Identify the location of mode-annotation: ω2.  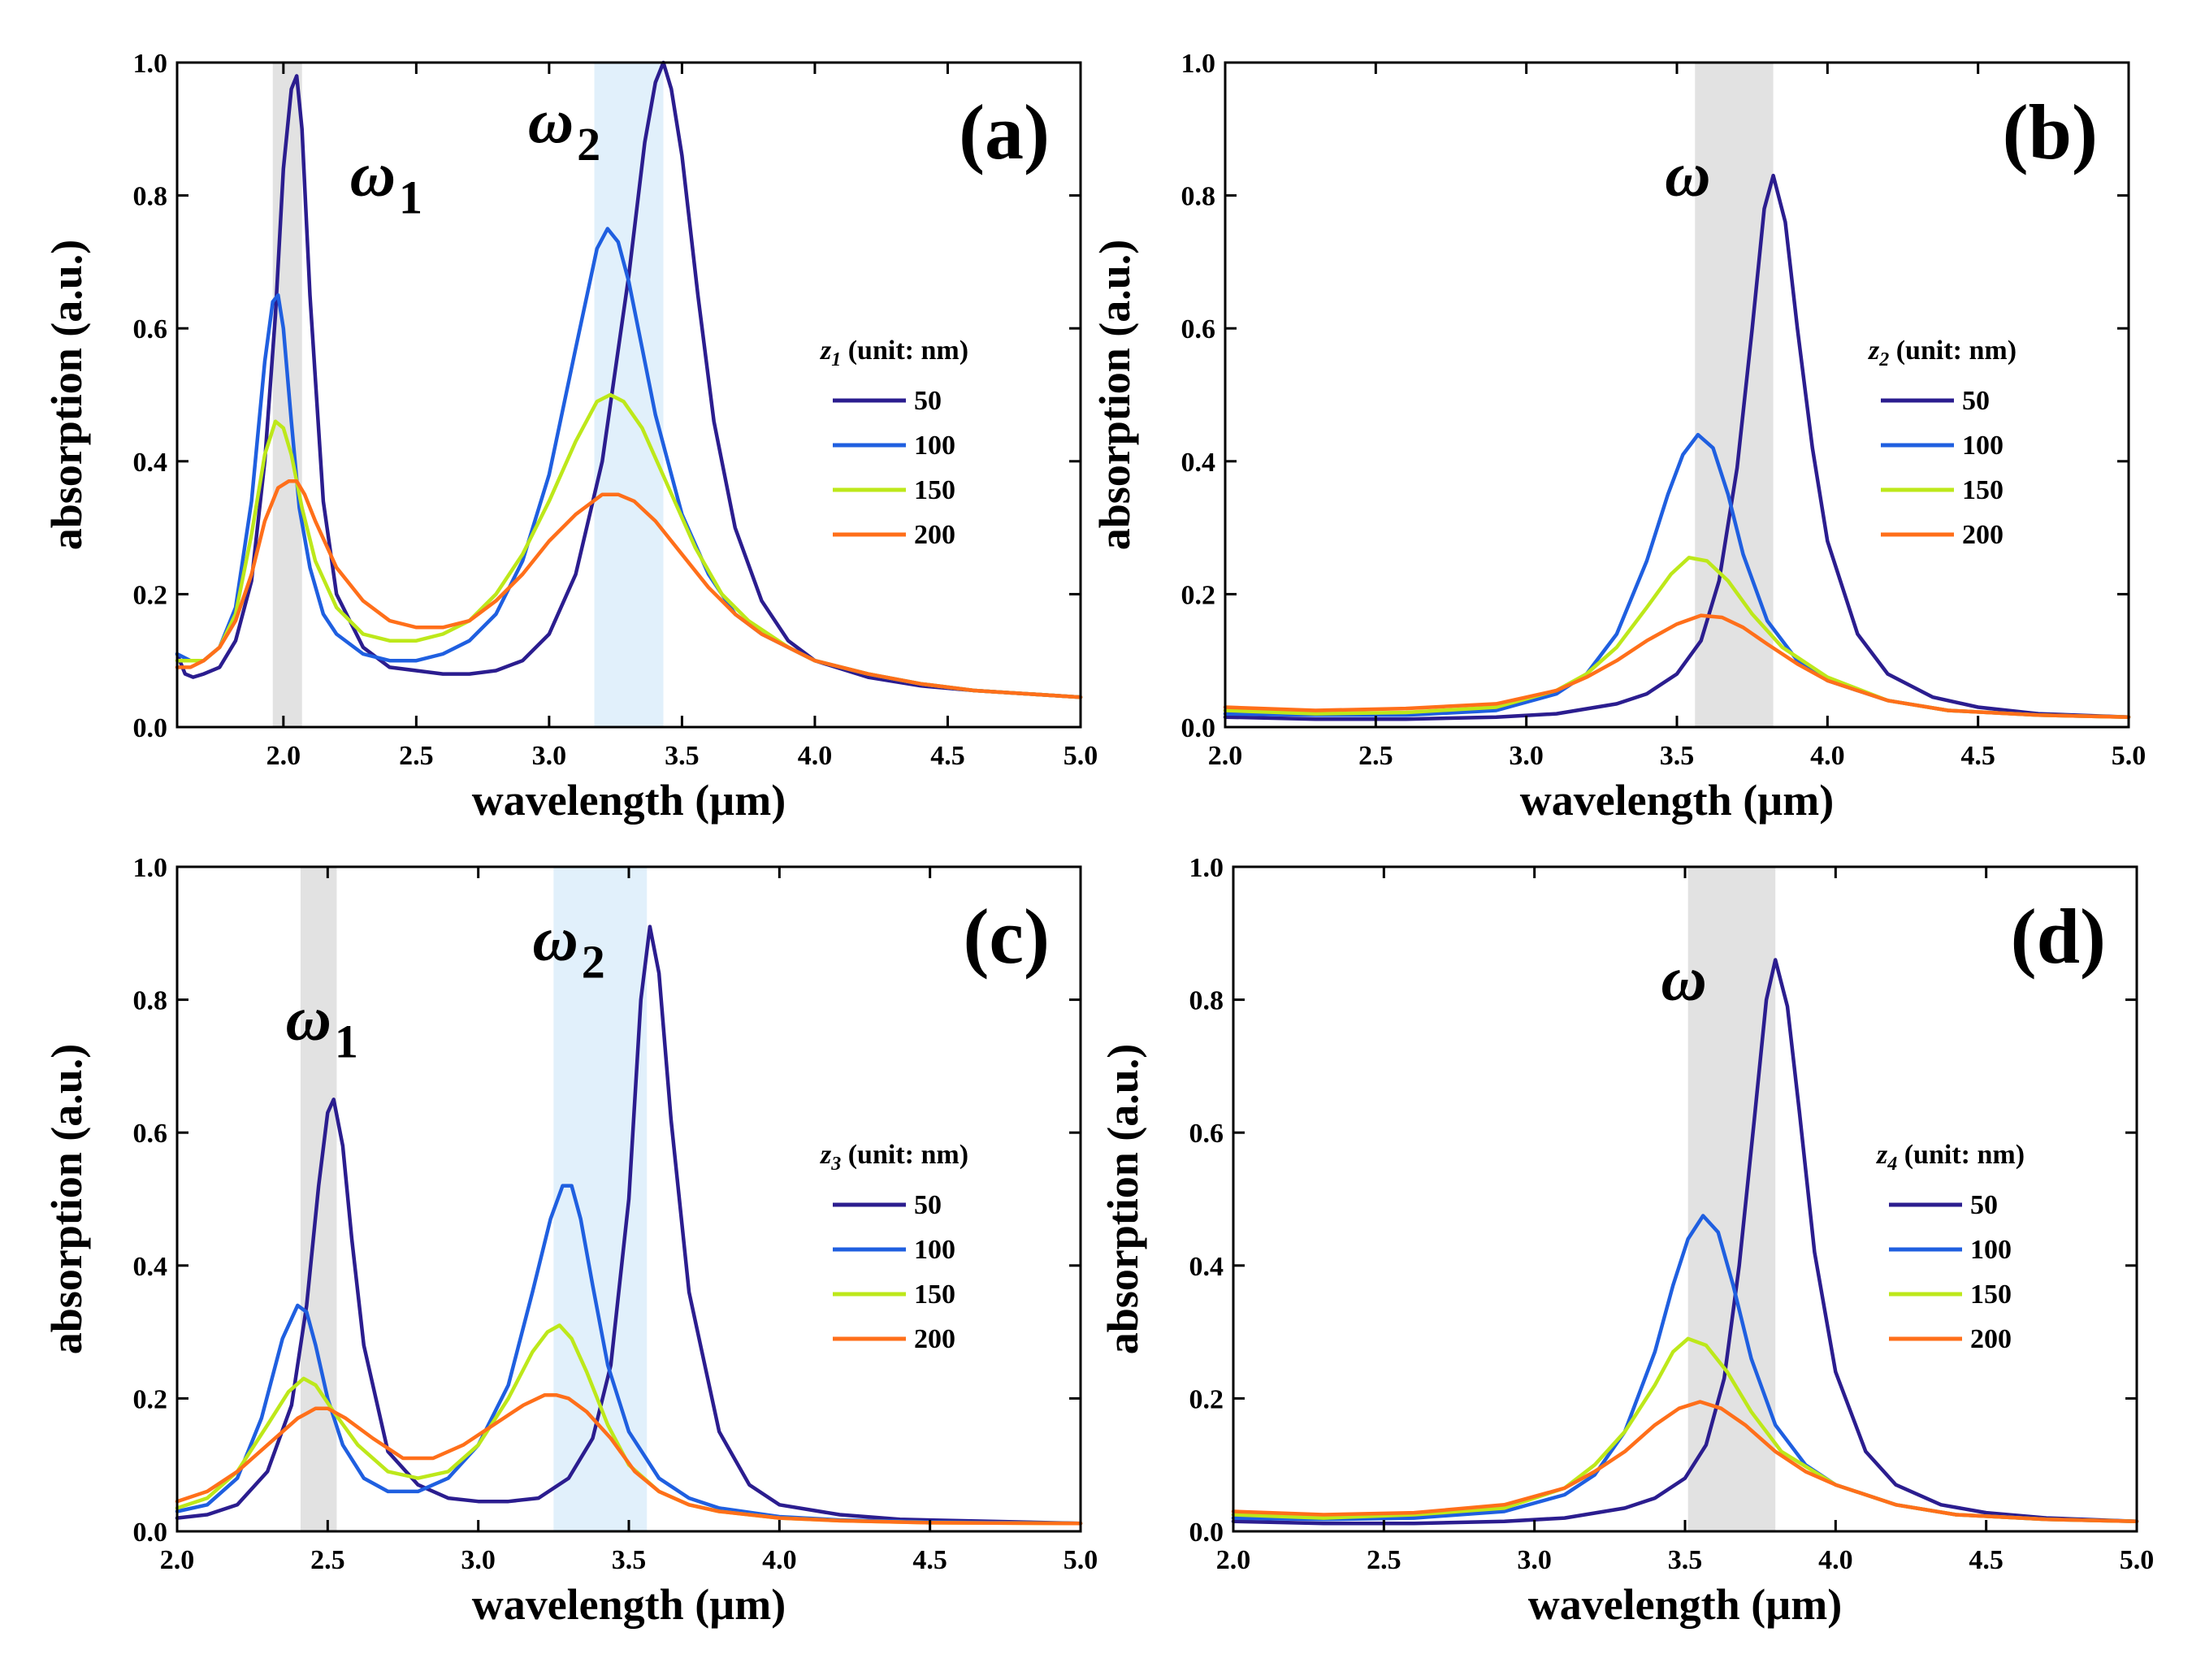
(564, 128).